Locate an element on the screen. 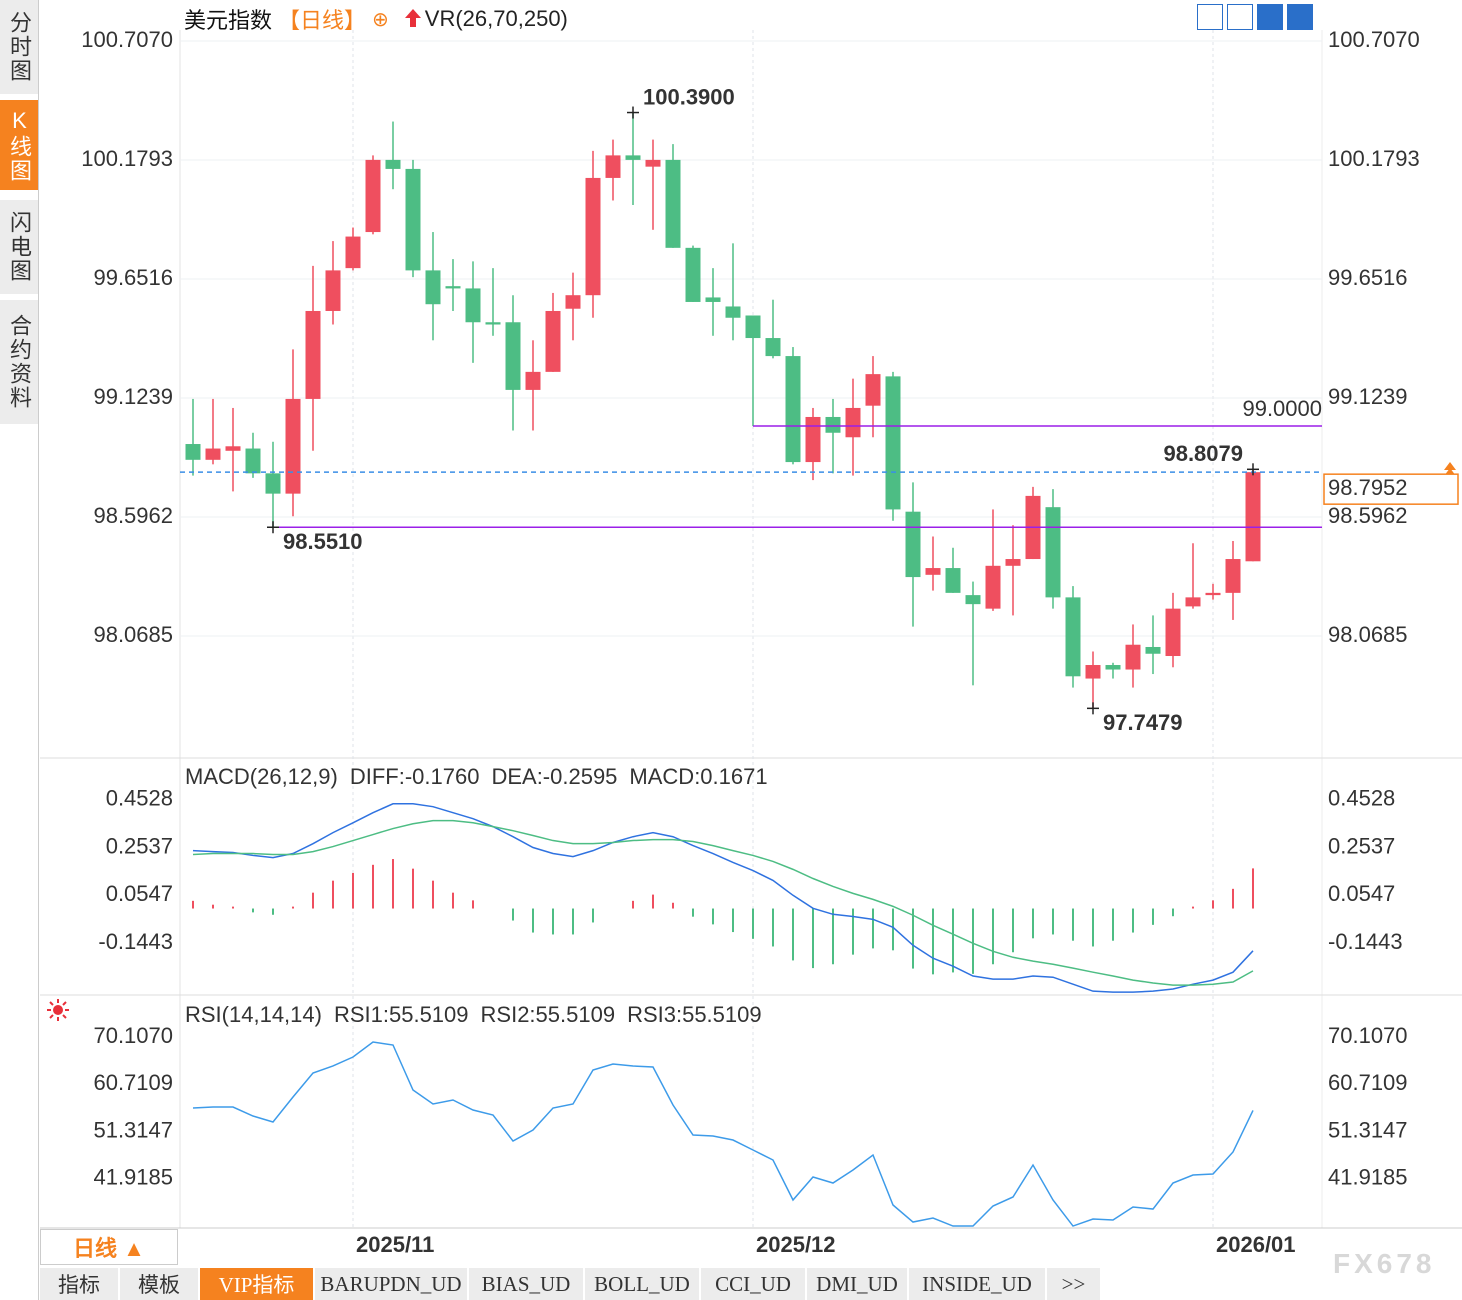 The image size is (1462, 1300). y-tick-label-right: 98.5962 is located at coordinates (1368, 515).